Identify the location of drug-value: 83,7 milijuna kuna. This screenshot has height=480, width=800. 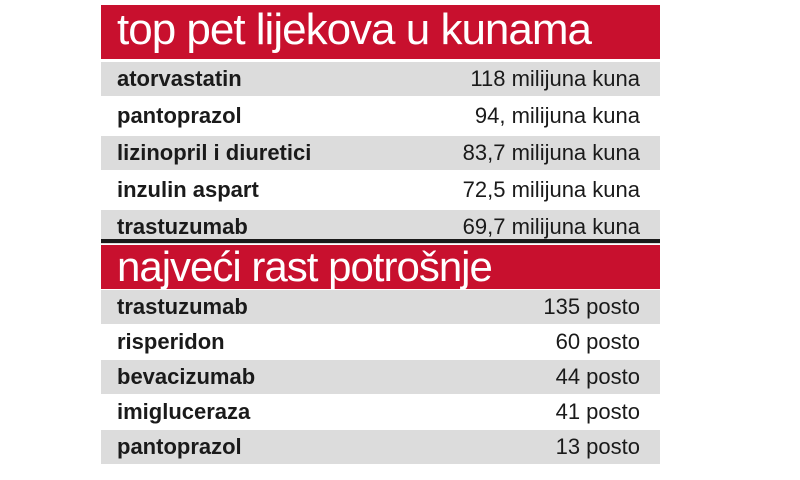
(551, 152).